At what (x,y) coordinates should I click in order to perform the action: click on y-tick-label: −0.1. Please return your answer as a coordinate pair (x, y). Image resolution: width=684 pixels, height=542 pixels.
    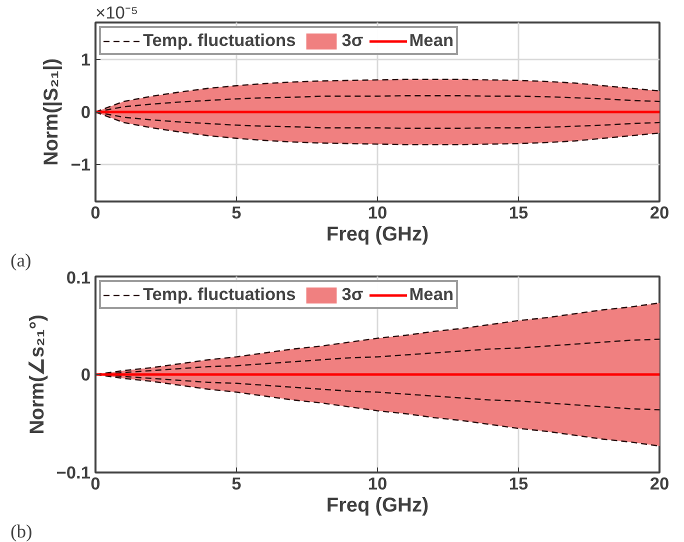
    Looking at the image, I should click on (73, 472).